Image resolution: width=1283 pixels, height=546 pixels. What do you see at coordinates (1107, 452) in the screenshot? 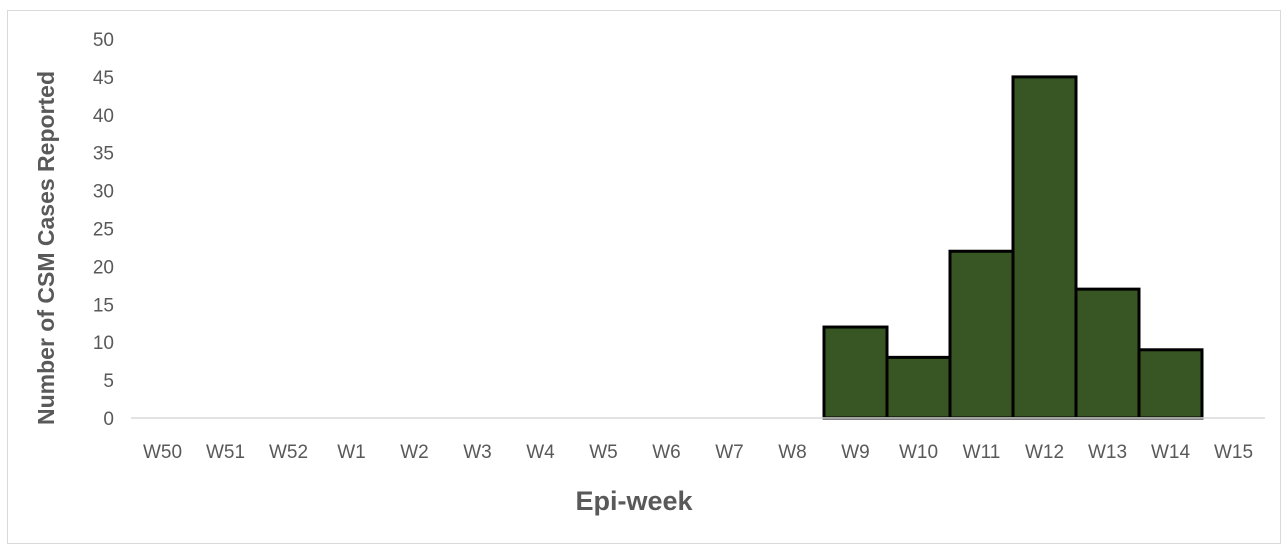
I see `x-tick-label: W13` at bounding box center [1107, 452].